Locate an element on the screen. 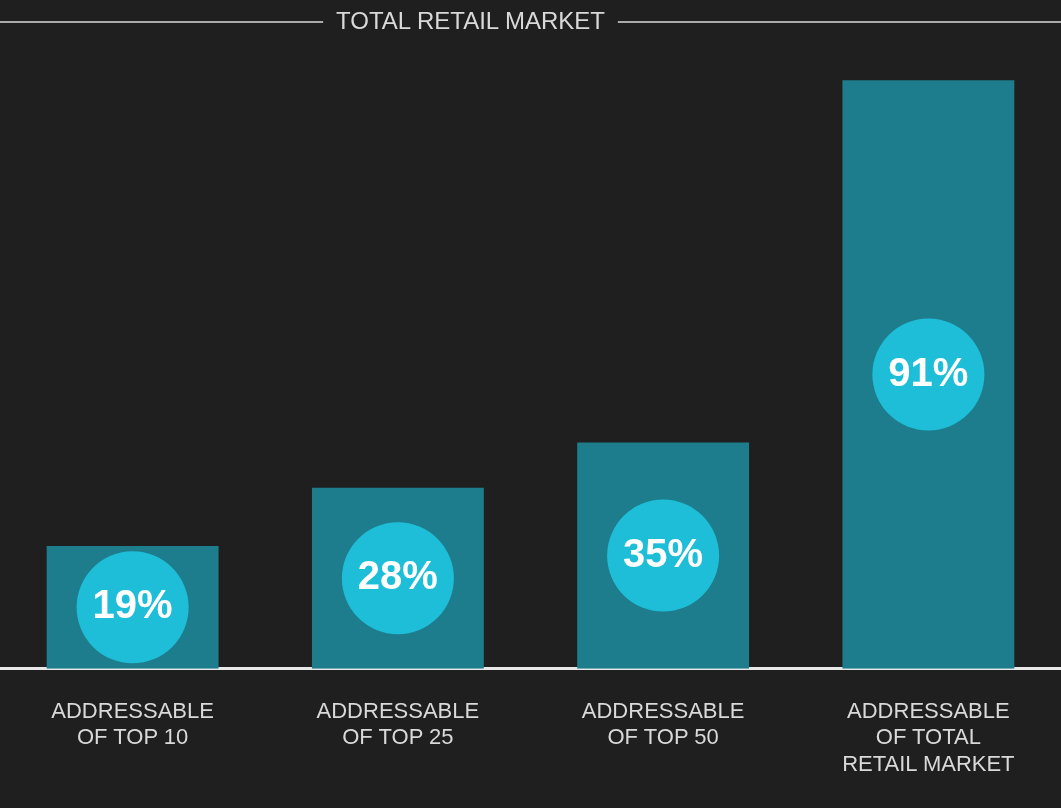  data-label: 91% is located at coordinates (928, 371).